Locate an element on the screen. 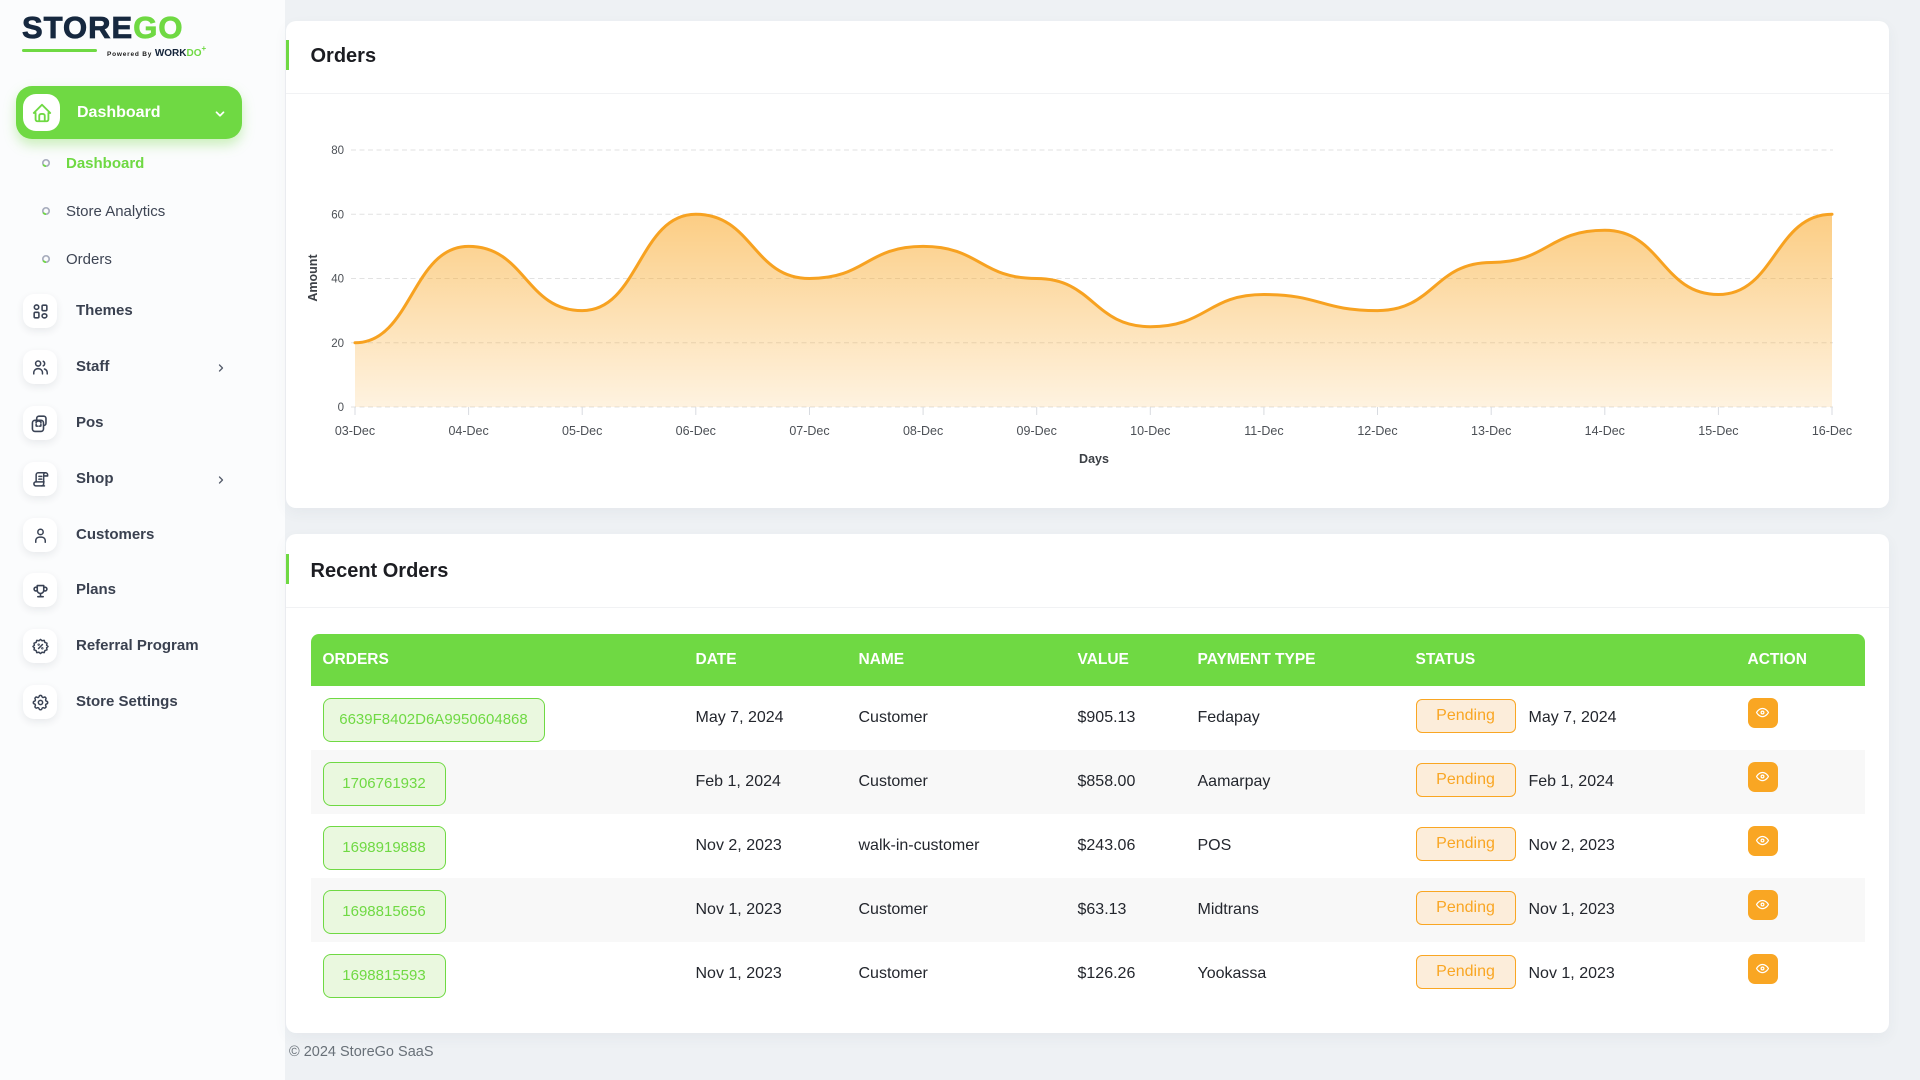 This screenshot has height=1080, width=1920. svg-text: 40 is located at coordinates (337, 280).